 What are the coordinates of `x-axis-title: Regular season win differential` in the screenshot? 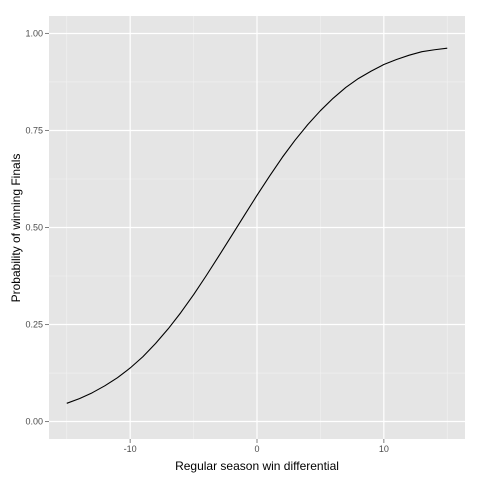 It's located at (257, 466).